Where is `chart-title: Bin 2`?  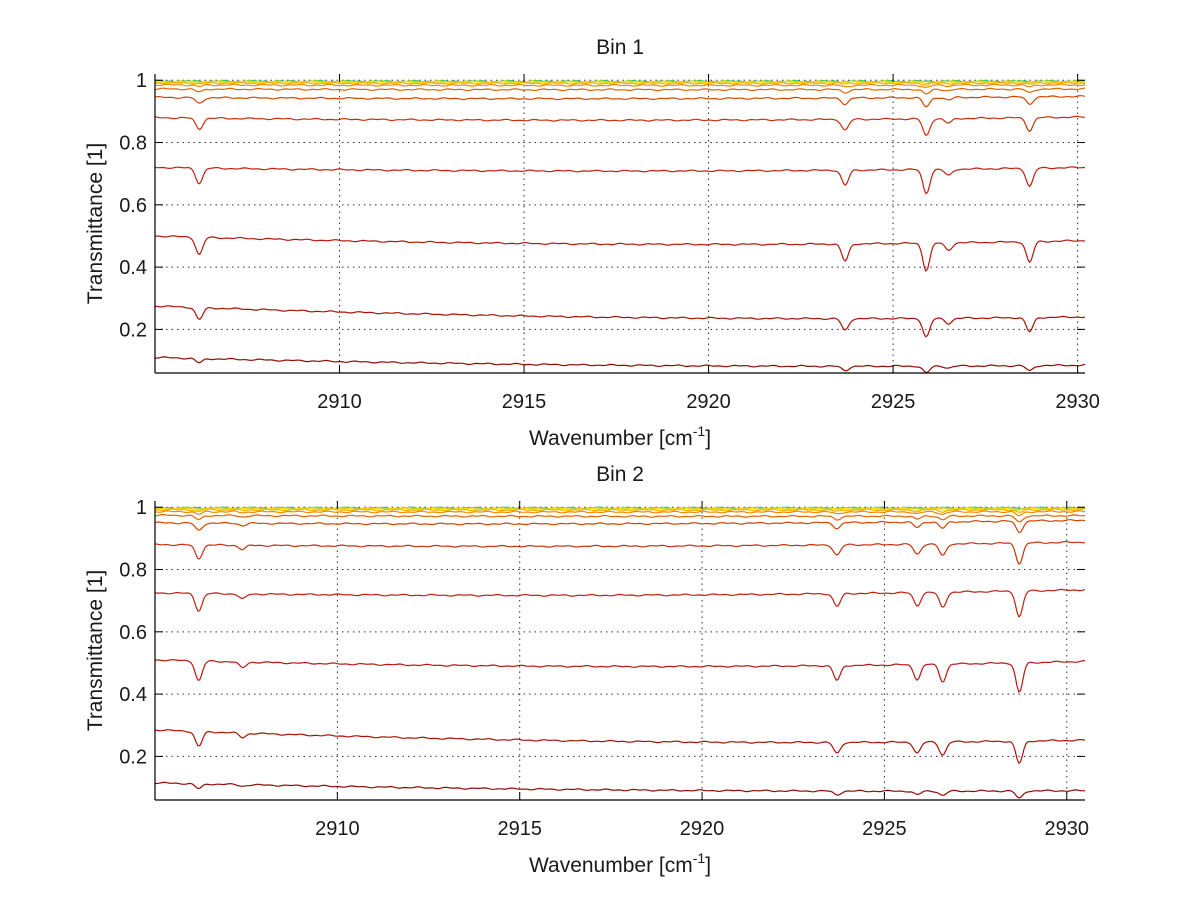 chart-title: Bin 2 is located at coordinates (620, 474).